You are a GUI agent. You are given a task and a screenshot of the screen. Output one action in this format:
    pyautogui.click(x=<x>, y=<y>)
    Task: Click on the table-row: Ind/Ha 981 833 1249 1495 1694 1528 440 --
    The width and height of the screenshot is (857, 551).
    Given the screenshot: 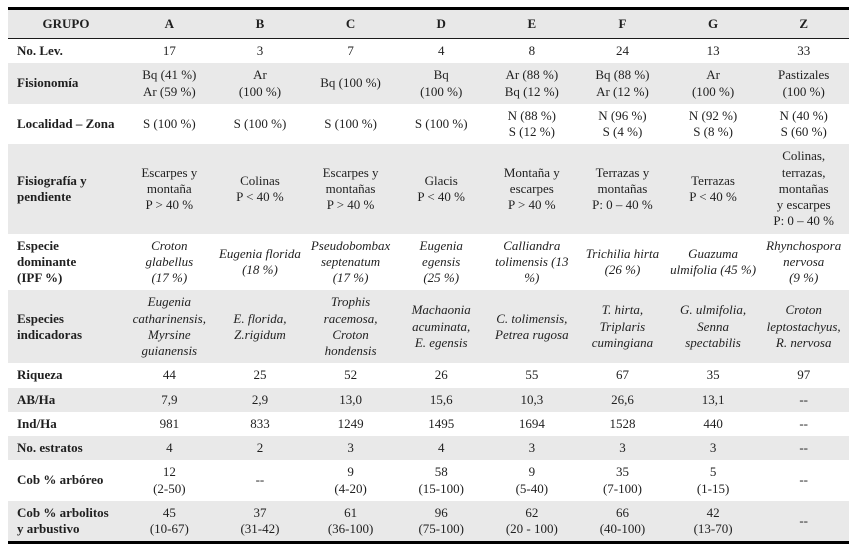 What is the action you would take?
    pyautogui.click(x=428, y=424)
    